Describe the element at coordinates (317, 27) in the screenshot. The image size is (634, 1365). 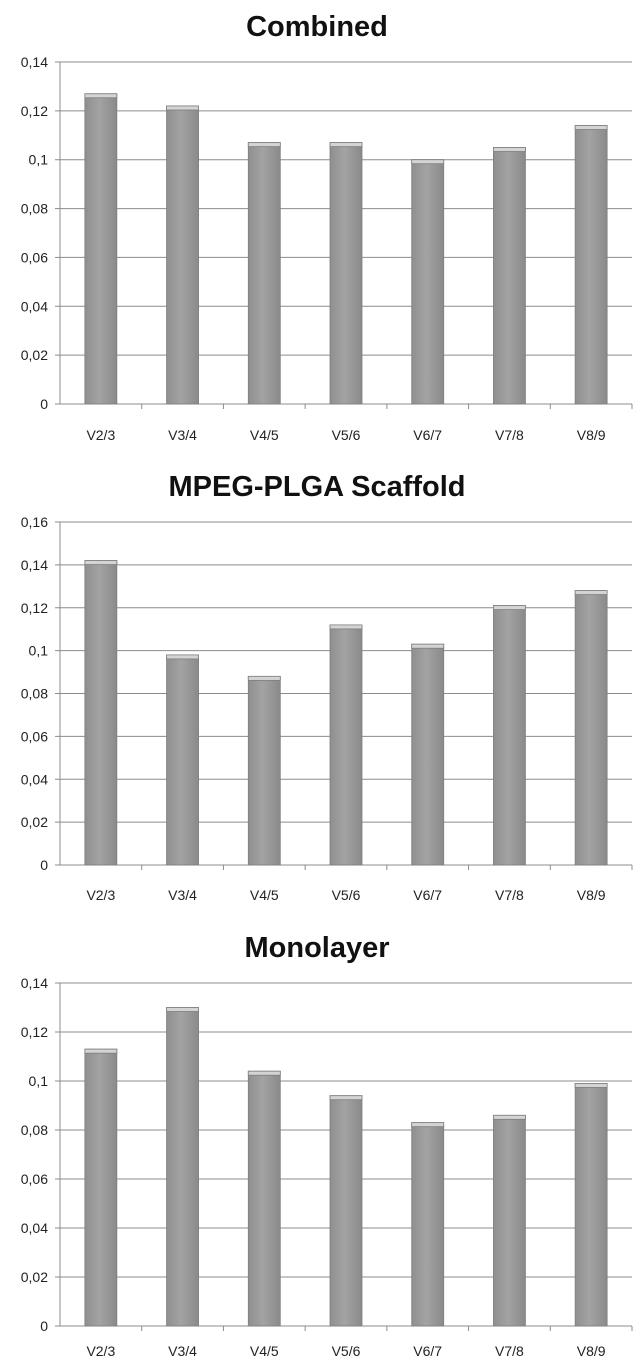
I see `chart-title-combined: Combined` at that location.